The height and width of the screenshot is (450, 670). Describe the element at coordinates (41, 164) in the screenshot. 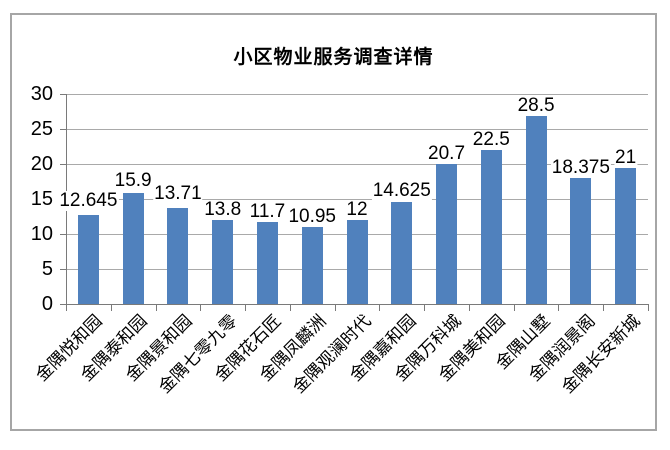

I see `y-axis-label: 20` at that location.